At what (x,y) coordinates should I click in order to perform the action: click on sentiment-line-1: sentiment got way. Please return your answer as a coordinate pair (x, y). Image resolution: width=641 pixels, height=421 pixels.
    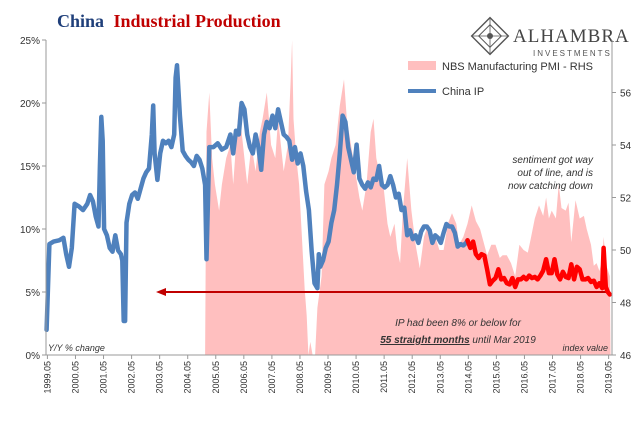
    Looking at the image, I should click on (553, 160).